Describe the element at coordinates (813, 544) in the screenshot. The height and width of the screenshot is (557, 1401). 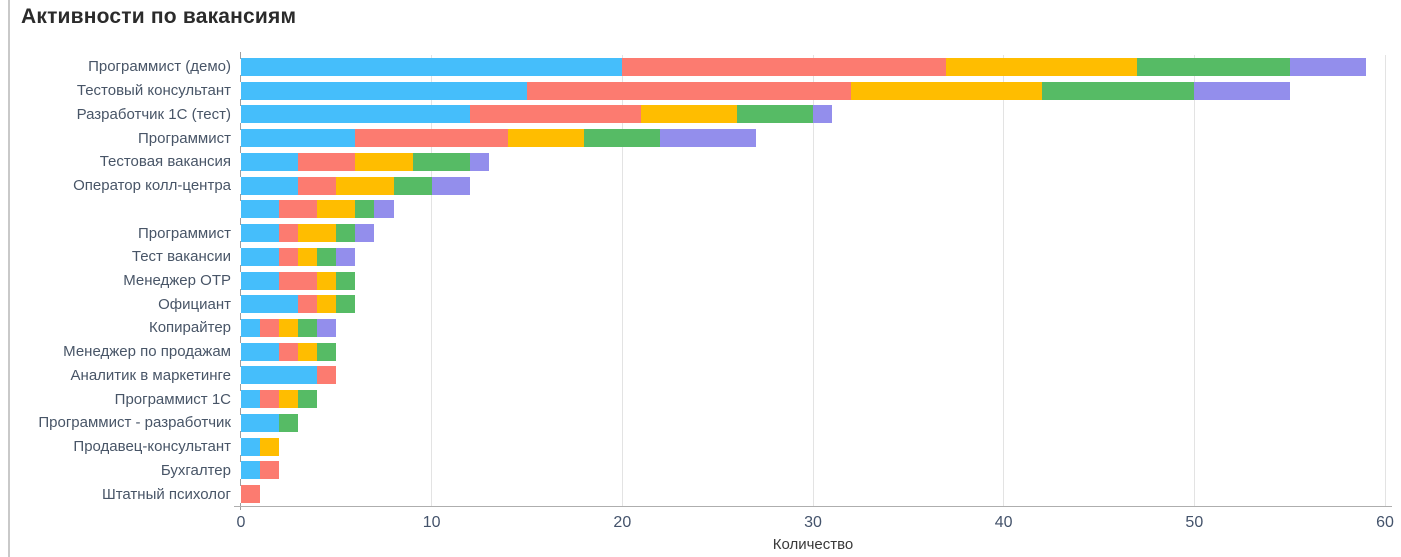
I see `x-axis-title: Количество` at that location.